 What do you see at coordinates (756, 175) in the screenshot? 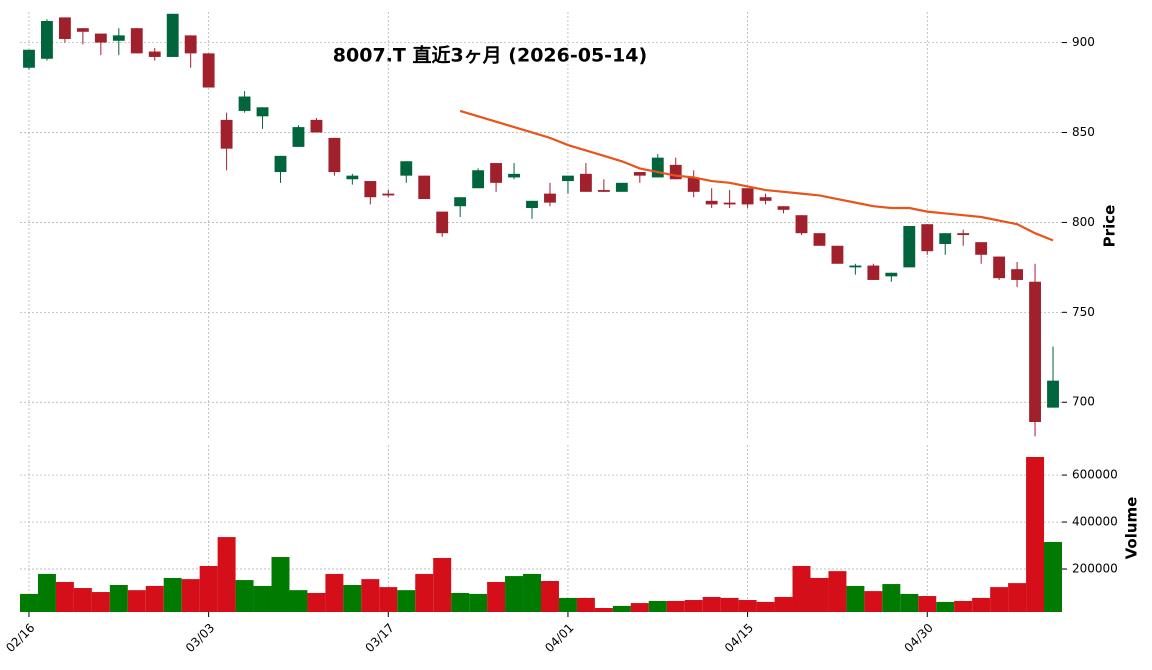
I see `moving-average-line` at bounding box center [756, 175].